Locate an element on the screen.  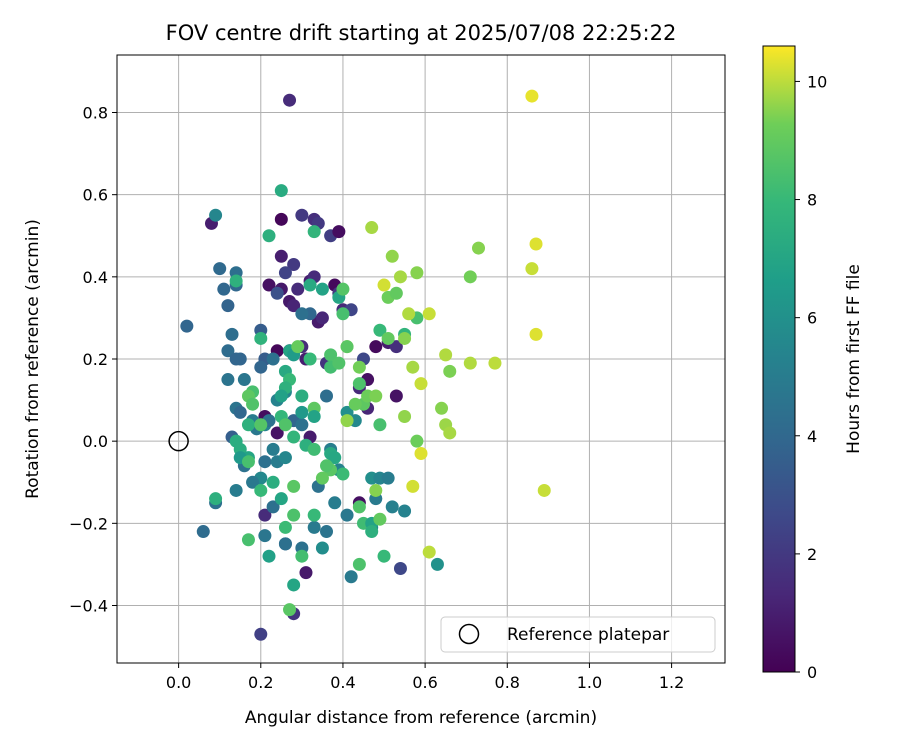
x-tick-label: 1.2 is located at coordinates (671, 682).